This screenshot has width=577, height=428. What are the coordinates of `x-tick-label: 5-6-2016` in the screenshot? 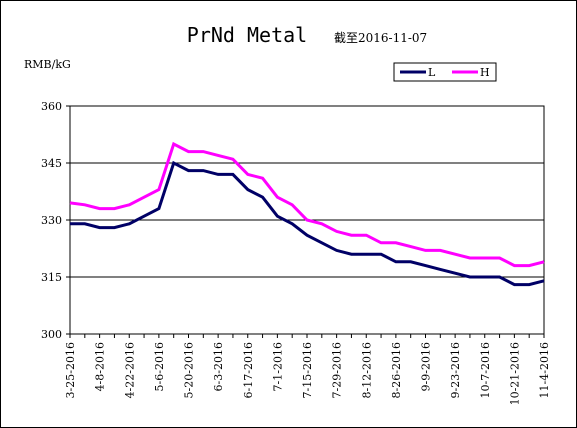 It's located at (159, 366).